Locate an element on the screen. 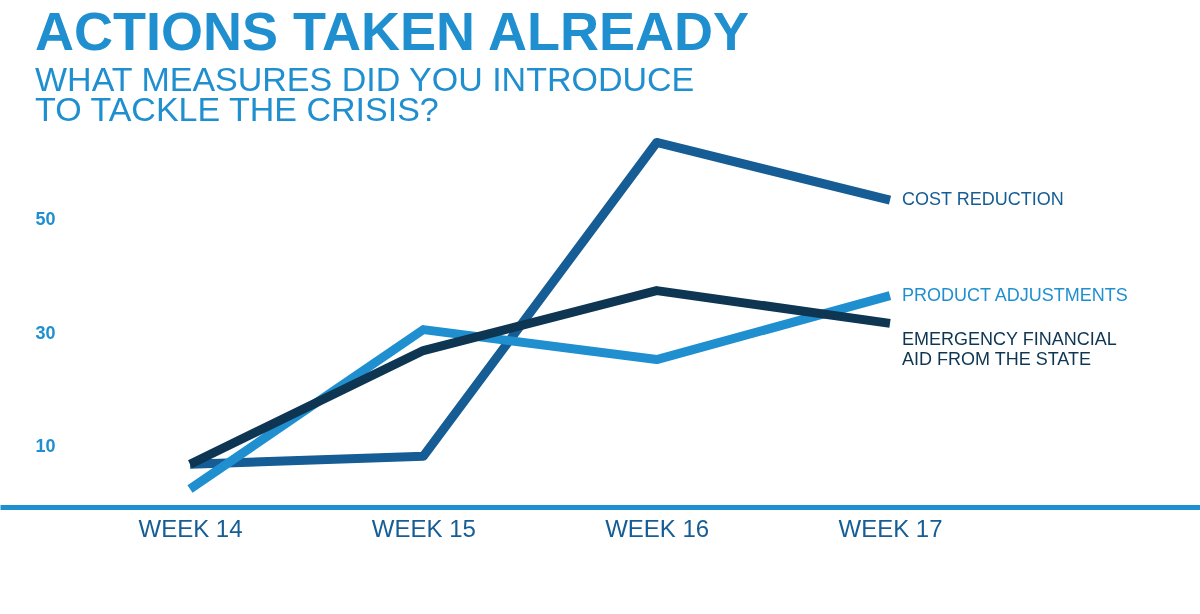 The image size is (1200, 614). series-label: COST REDUCTION is located at coordinates (983, 199).